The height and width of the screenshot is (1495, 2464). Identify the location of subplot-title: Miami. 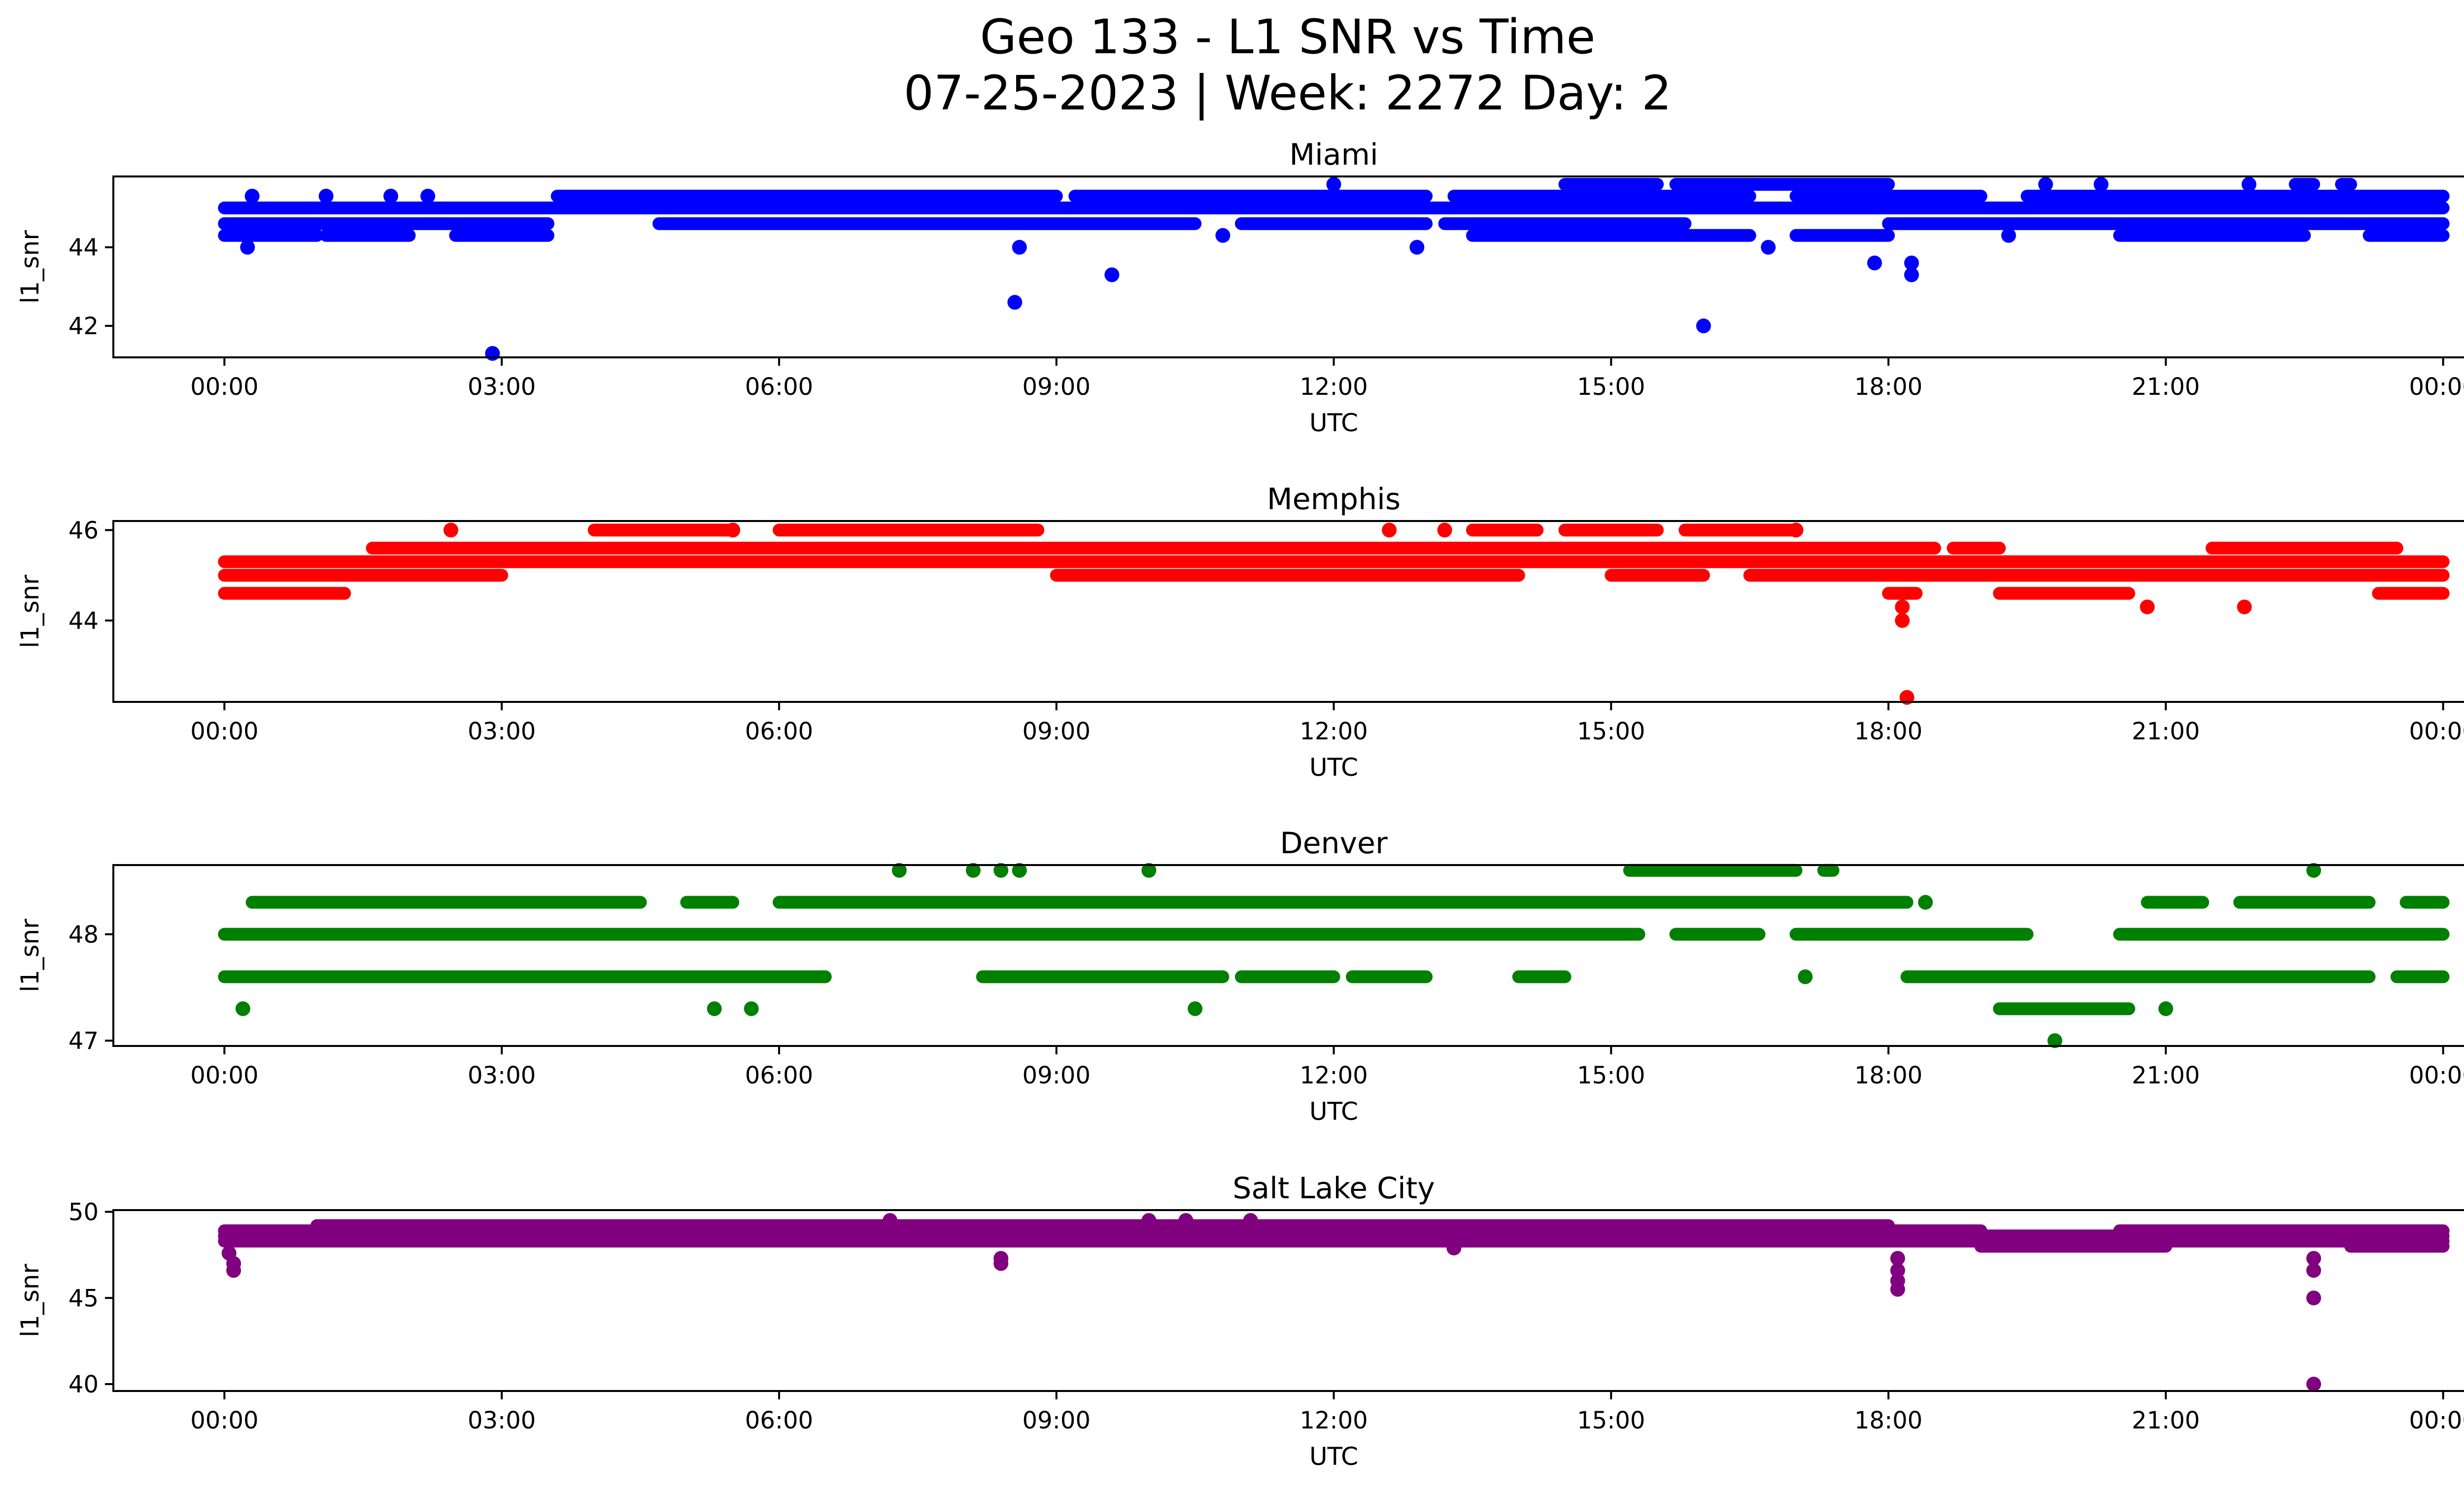
(1333, 155).